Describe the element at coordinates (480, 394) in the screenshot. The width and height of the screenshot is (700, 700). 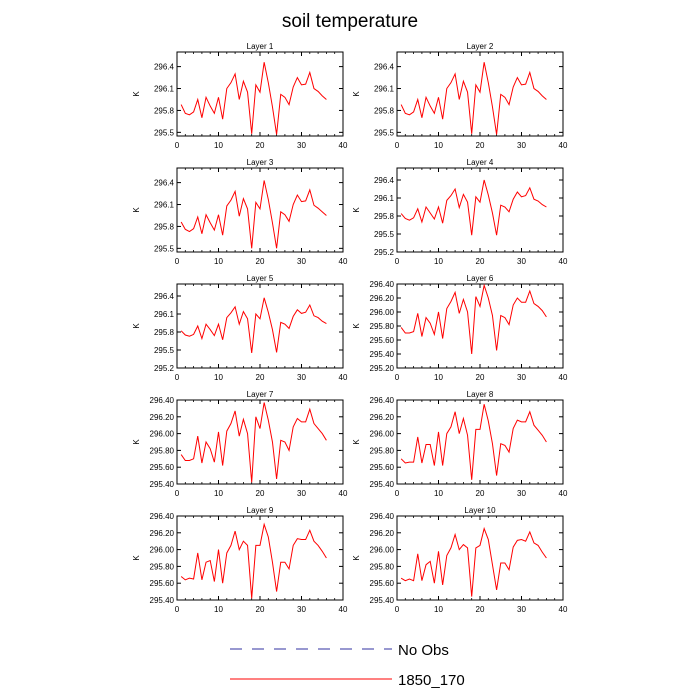
I see `panel-title: Layer 8` at that location.